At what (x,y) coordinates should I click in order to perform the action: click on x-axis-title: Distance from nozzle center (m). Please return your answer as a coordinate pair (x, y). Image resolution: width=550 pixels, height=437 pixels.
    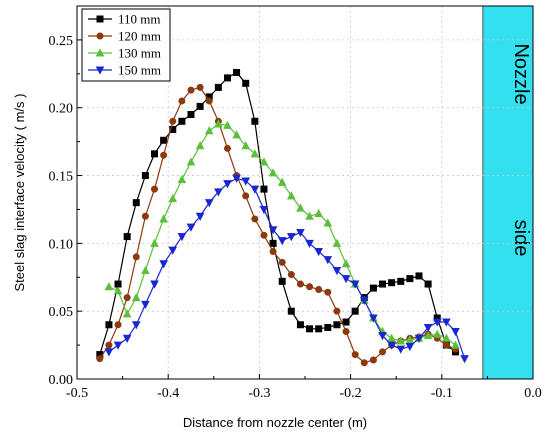
    Looking at the image, I should click on (275, 422).